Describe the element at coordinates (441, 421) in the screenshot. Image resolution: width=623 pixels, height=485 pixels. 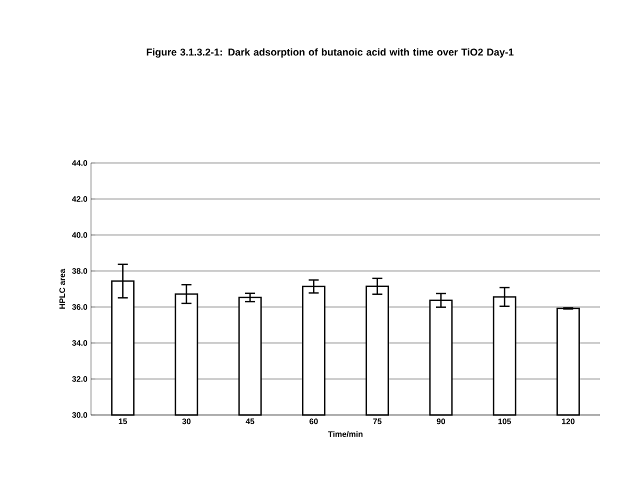
I see `x-tick-label: 90` at that location.